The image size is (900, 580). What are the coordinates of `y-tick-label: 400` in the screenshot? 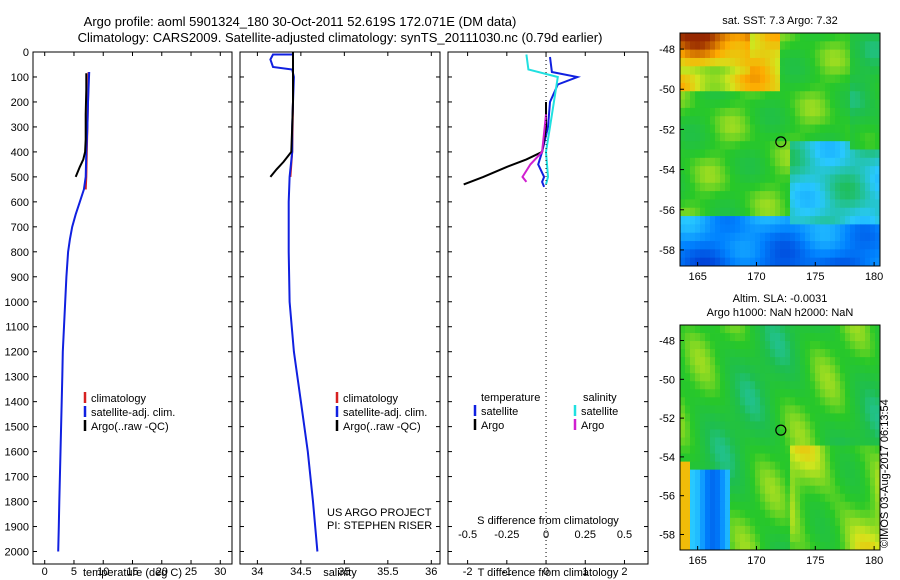 It's located at (20, 153).